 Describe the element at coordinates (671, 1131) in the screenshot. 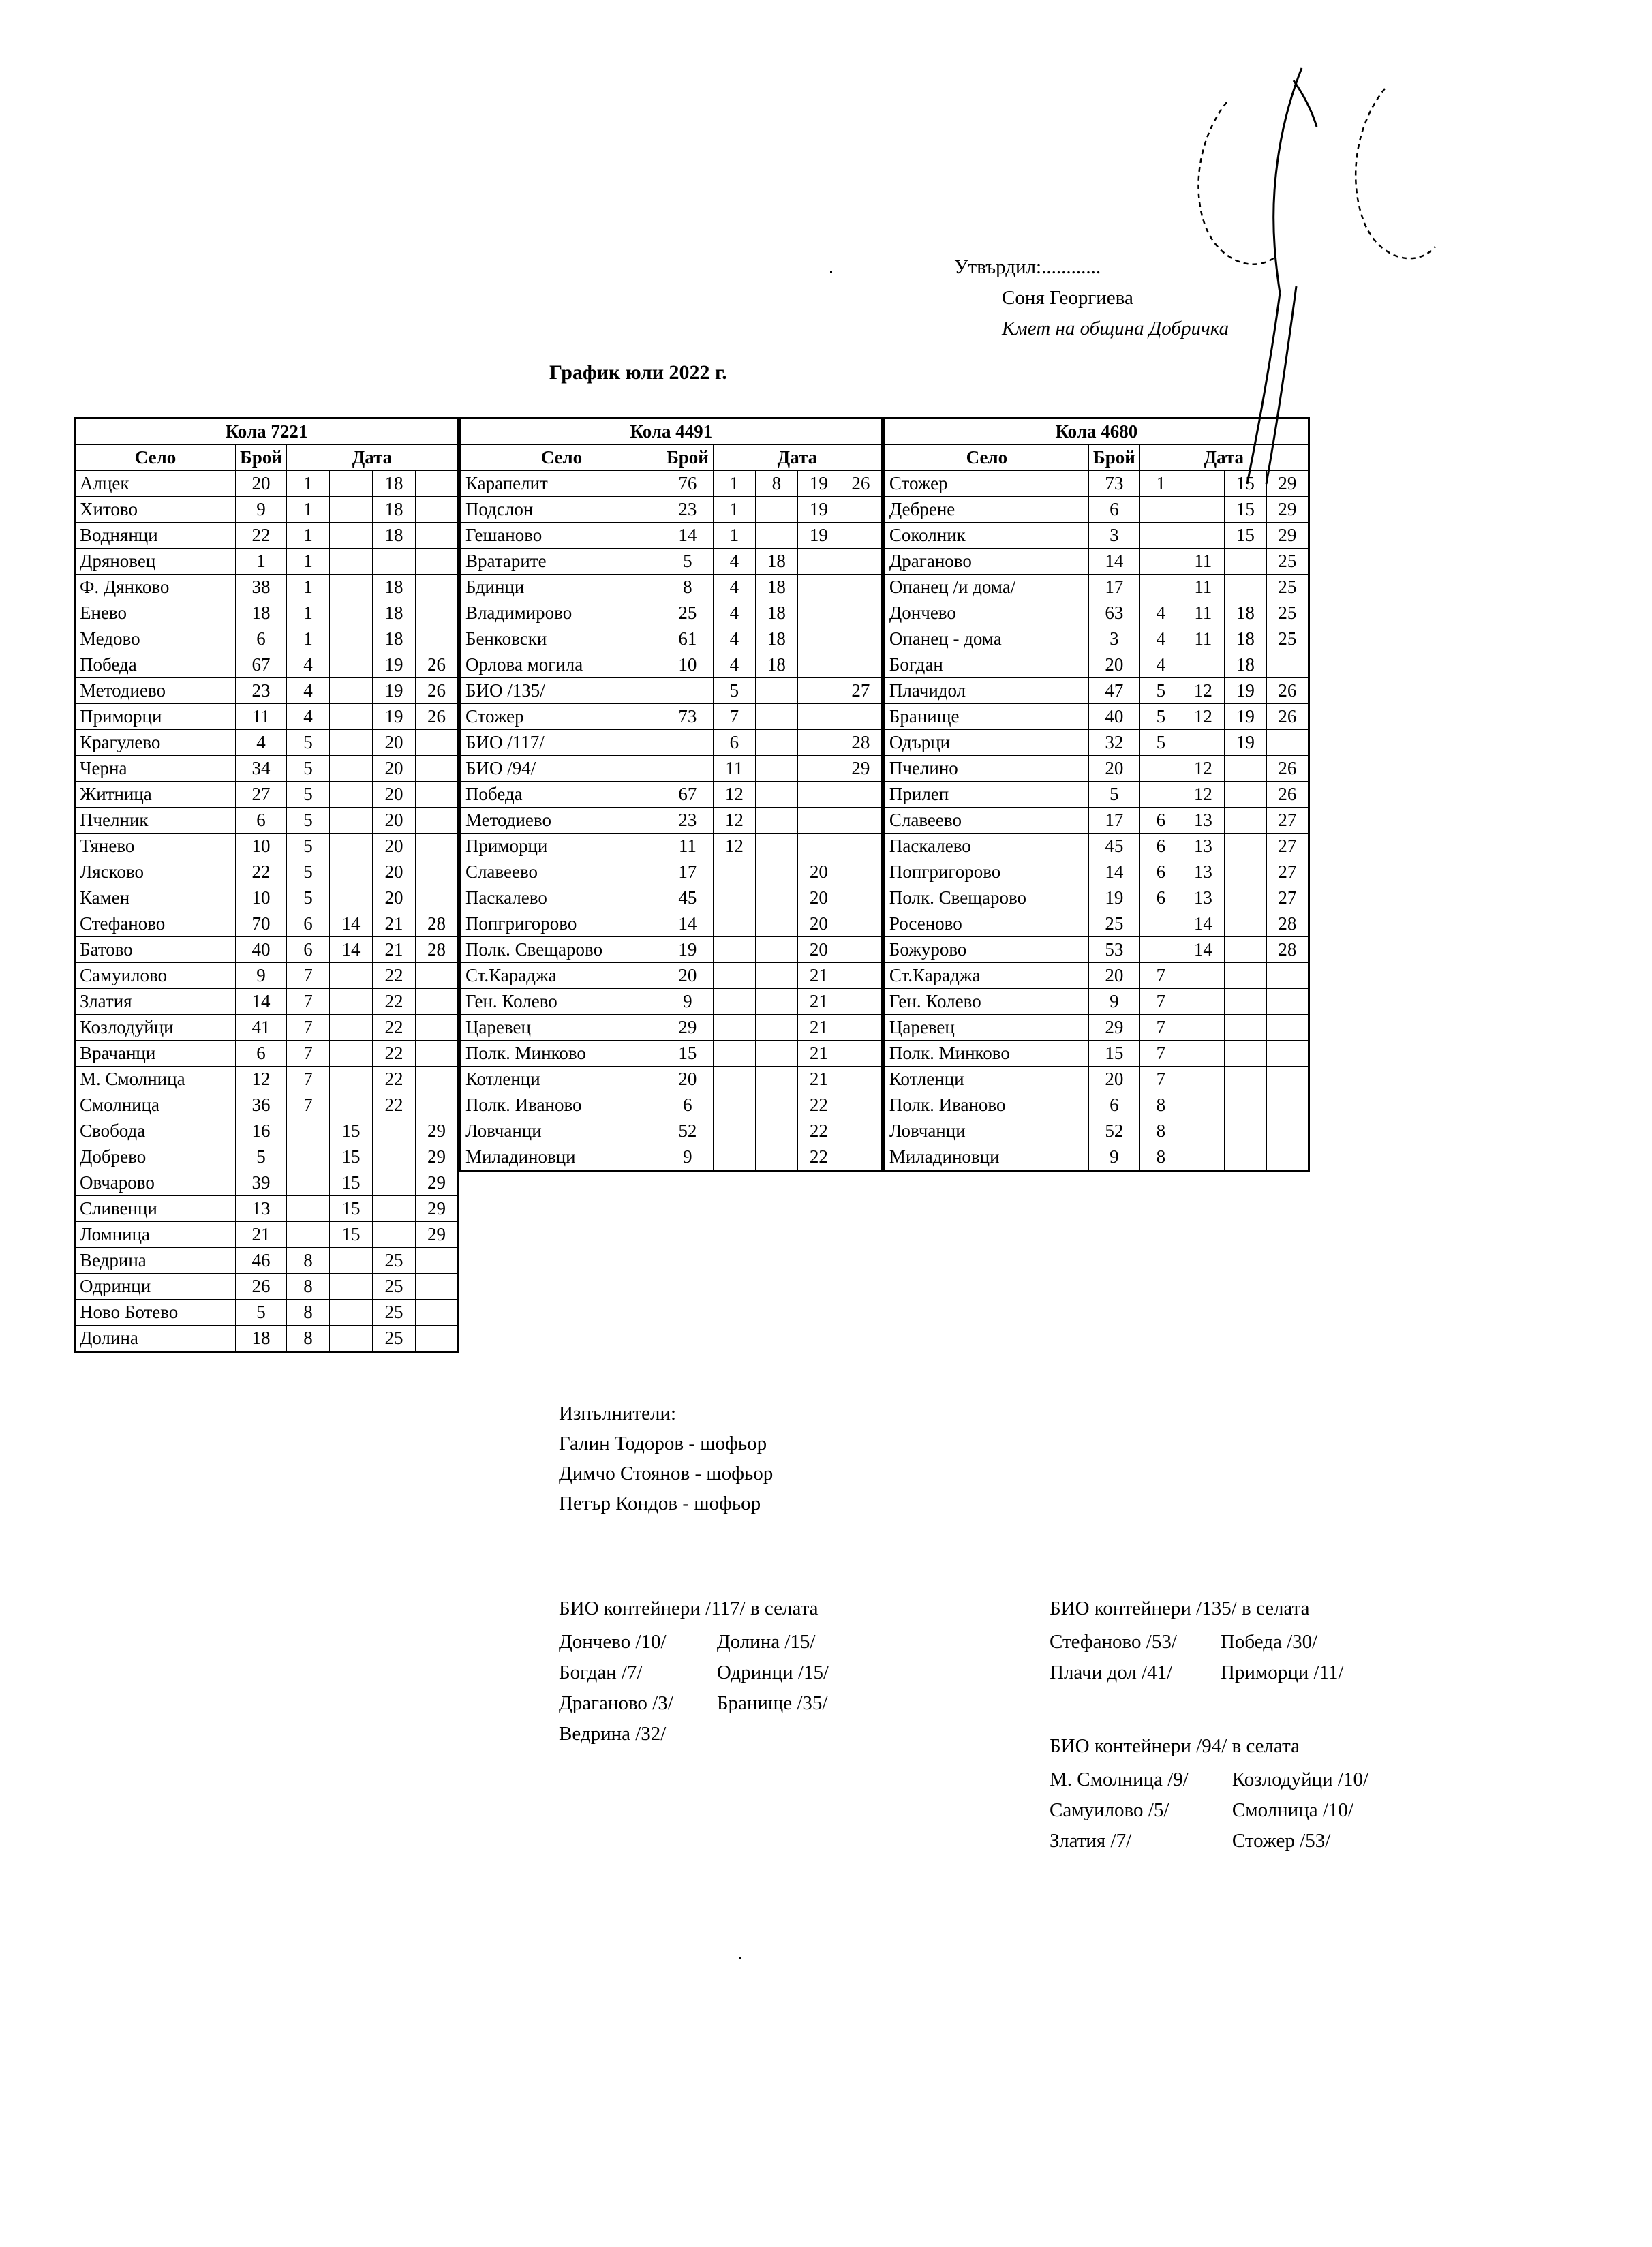

I see `table-row: Ловчанци 52 22` at that location.